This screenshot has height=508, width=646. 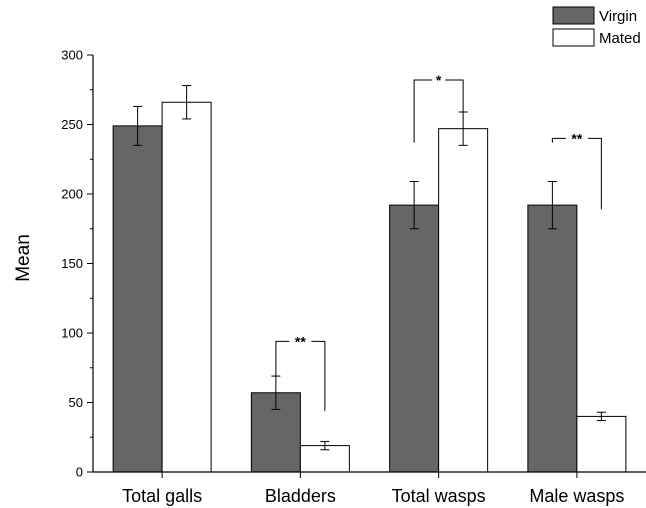 What do you see at coordinates (72, 263) in the screenshot?
I see `y-tick-label: 150` at bounding box center [72, 263].